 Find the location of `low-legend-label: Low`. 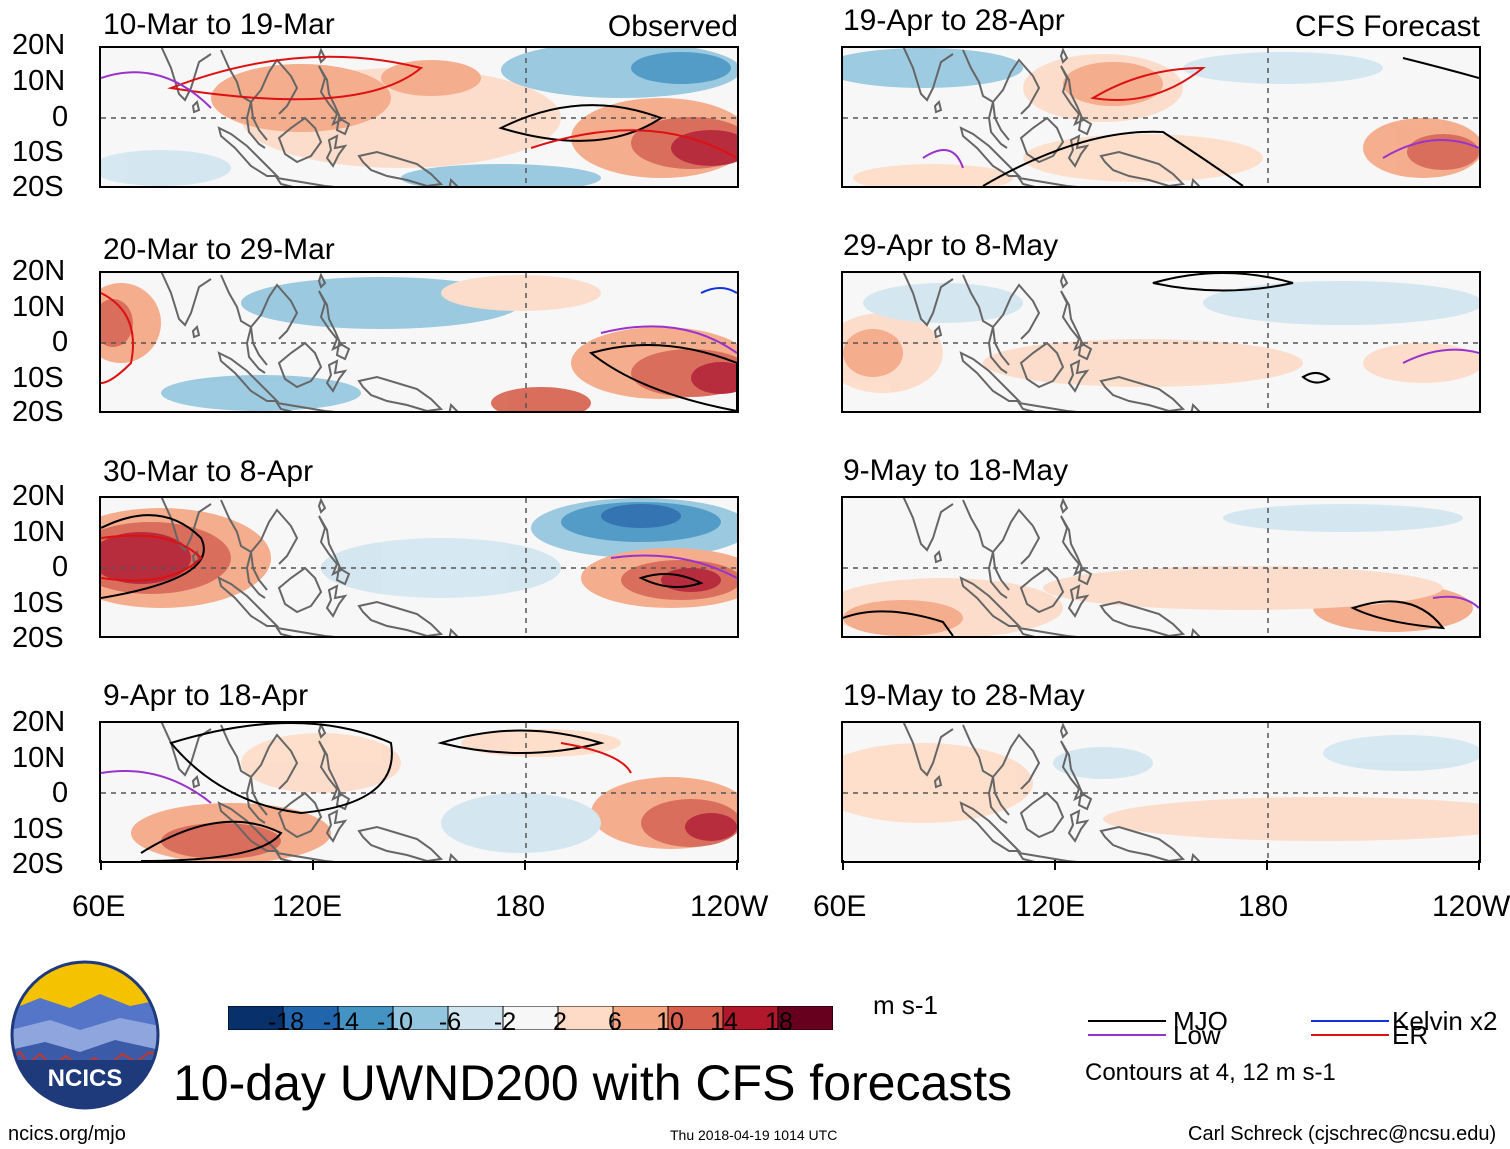

low-legend-label: Low is located at coordinates (1197, 1035).